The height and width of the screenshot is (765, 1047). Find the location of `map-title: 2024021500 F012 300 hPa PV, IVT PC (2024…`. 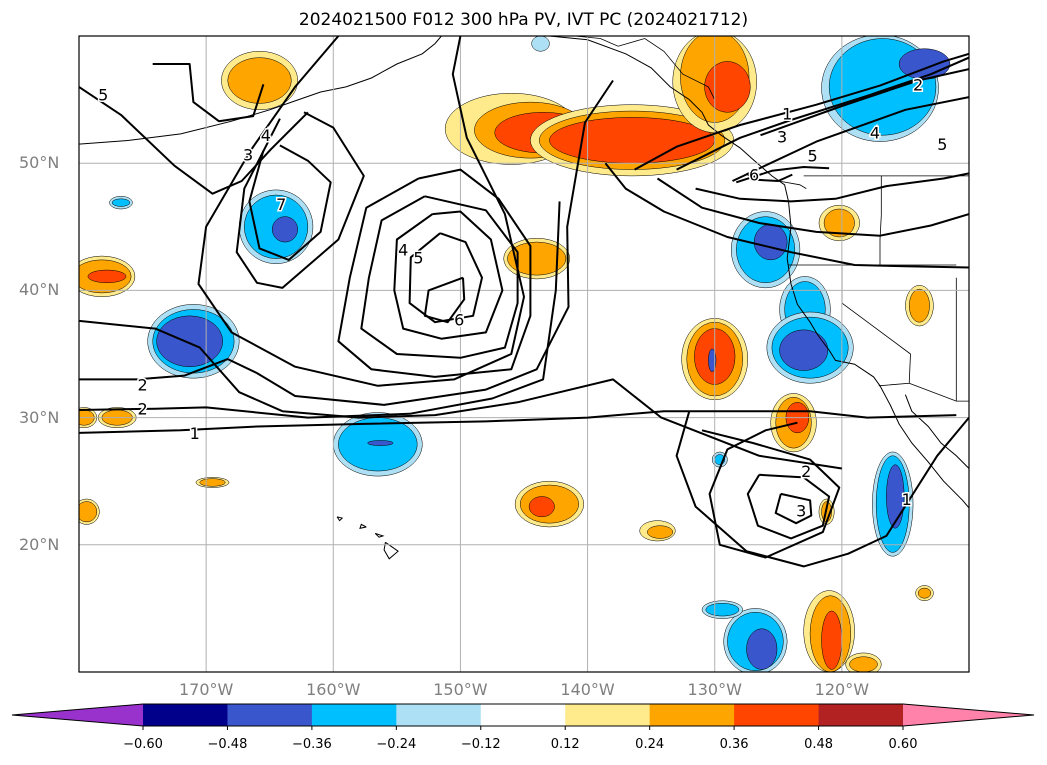

map-title: 2024021500 F012 300 hPa PV, IVT PC (2024… is located at coordinates (523, 20).